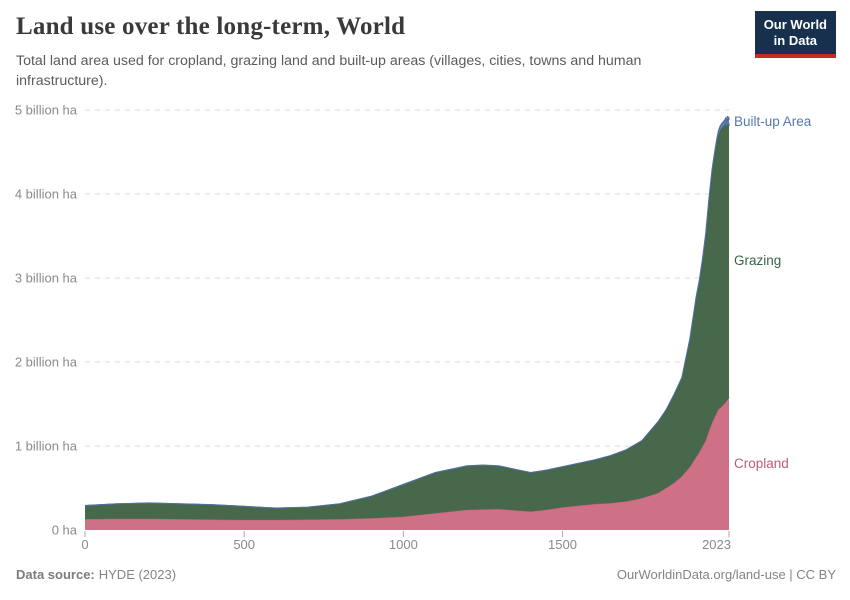 This screenshot has width=850, height=600. What do you see at coordinates (716, 544) in the screenshot?
I see `x-tick-label-2023: 2023` at bounding box center [716, 544].